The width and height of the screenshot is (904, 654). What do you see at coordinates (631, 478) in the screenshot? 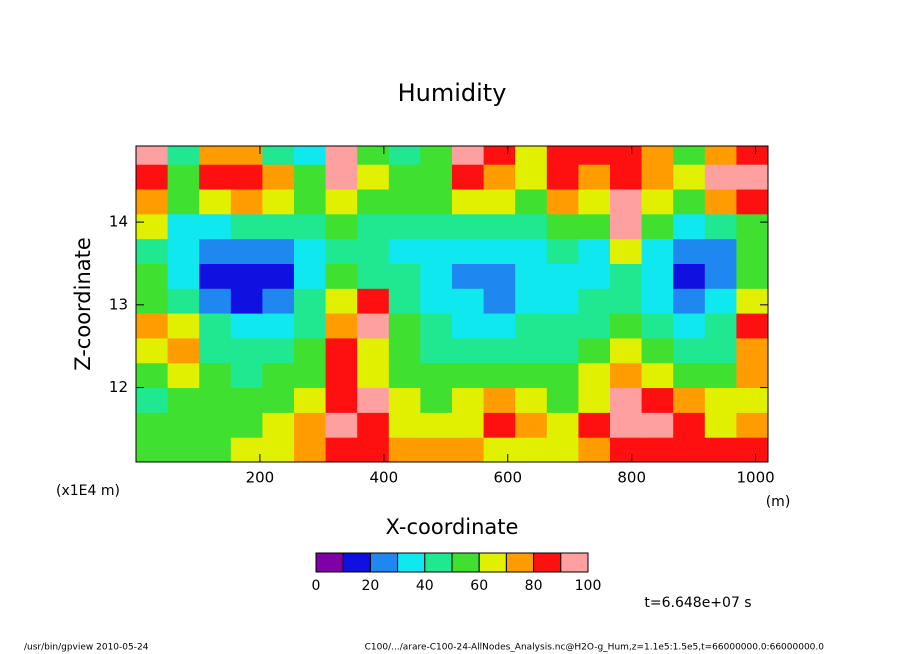
I see `x-tick-label: 800` at bounding box center [631, 478].